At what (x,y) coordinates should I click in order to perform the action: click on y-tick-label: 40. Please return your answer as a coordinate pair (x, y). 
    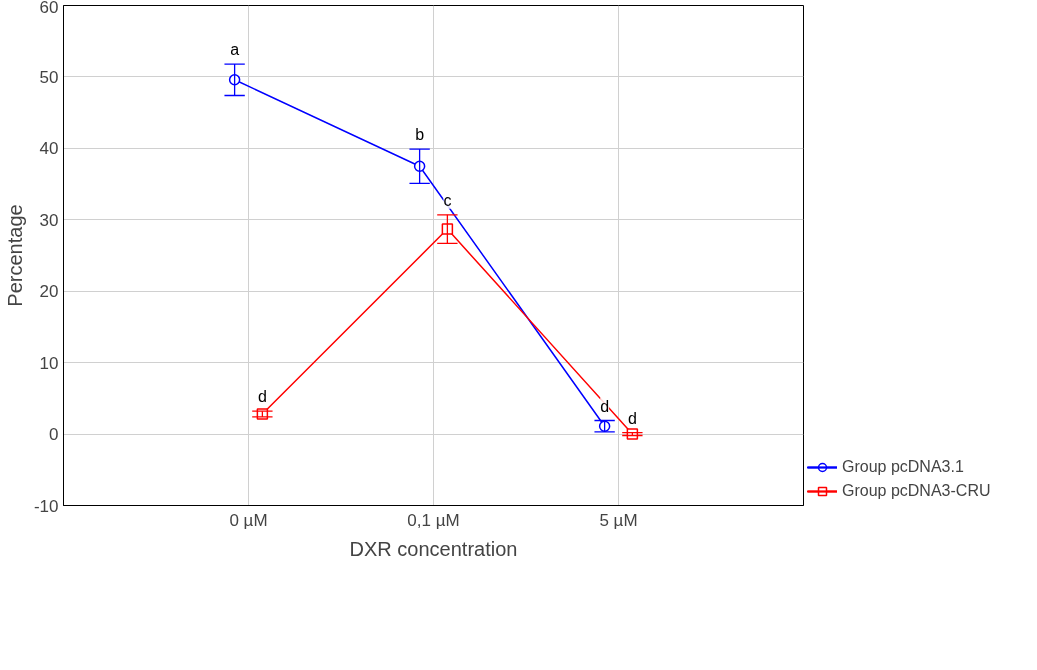
    Looking at the image, I should click on (49, 149).